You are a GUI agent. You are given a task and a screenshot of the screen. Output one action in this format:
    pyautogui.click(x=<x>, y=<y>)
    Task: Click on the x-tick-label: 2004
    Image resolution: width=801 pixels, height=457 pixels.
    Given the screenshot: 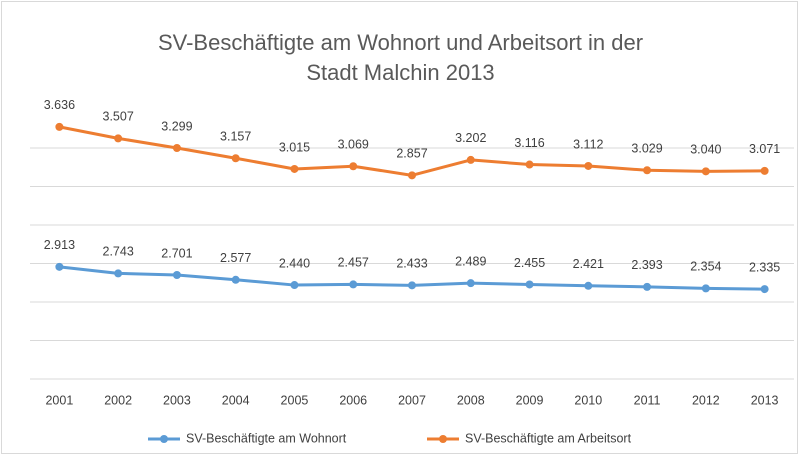 What is the action you would take?
    pyautogui.click(x=236, y=400)
    